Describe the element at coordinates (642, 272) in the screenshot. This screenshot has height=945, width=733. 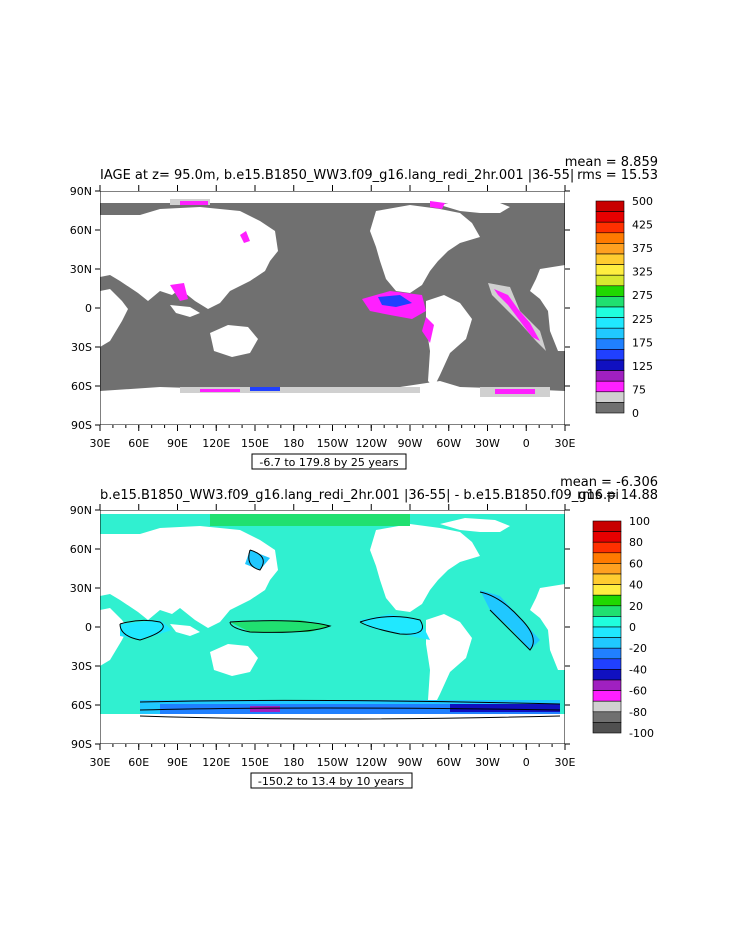
I see `colorbar-label: 325` at that location.